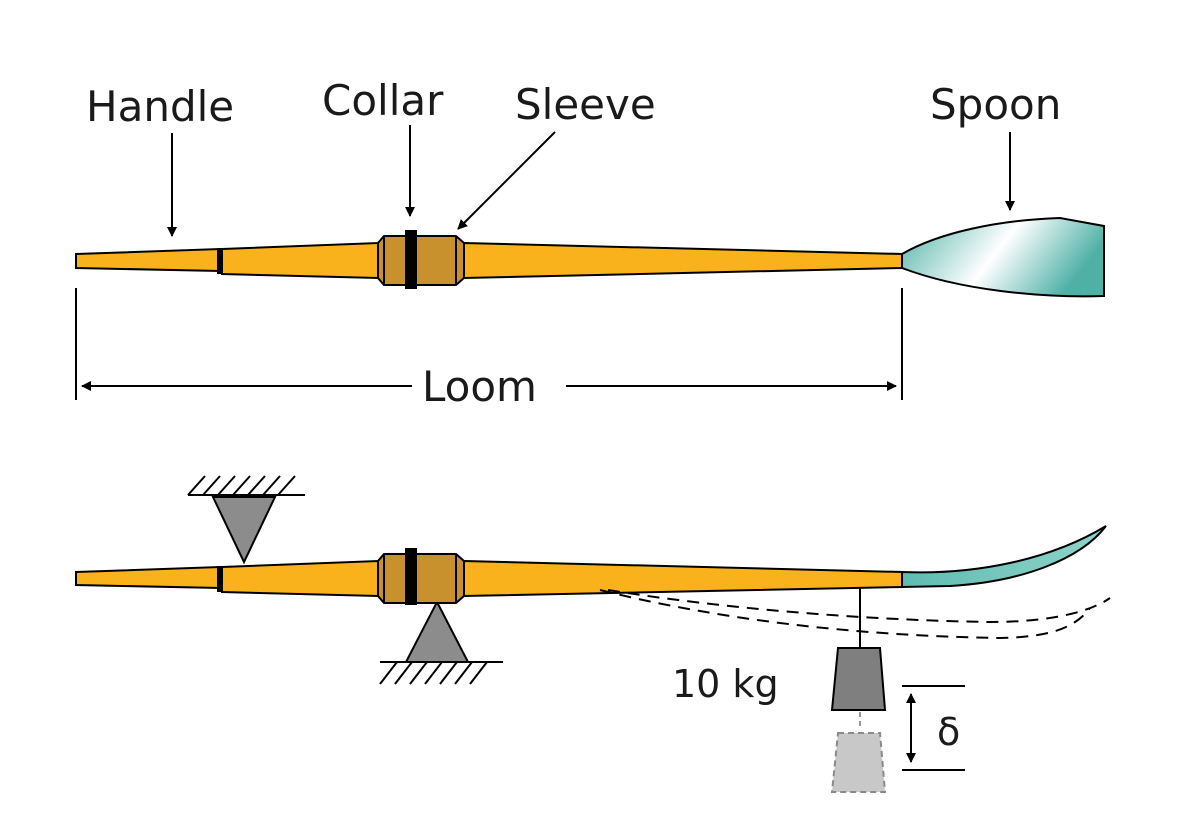  I want to click on spoon-shape-bottom, so click(1004, 557).